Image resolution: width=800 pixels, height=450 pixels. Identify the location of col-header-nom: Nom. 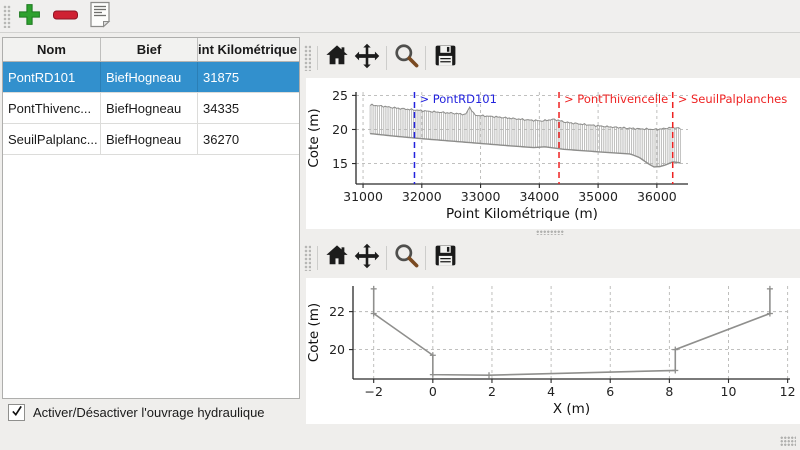
(52, 49).